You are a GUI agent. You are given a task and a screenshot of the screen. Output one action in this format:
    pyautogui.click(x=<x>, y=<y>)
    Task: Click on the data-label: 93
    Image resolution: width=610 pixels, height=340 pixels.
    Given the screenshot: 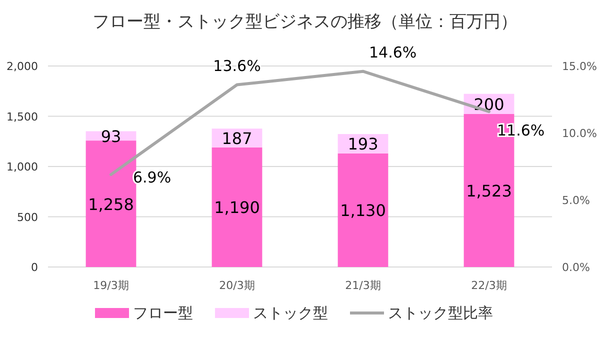 What is the action you would take?
    pyautogui.click(x=111, y=136)
    